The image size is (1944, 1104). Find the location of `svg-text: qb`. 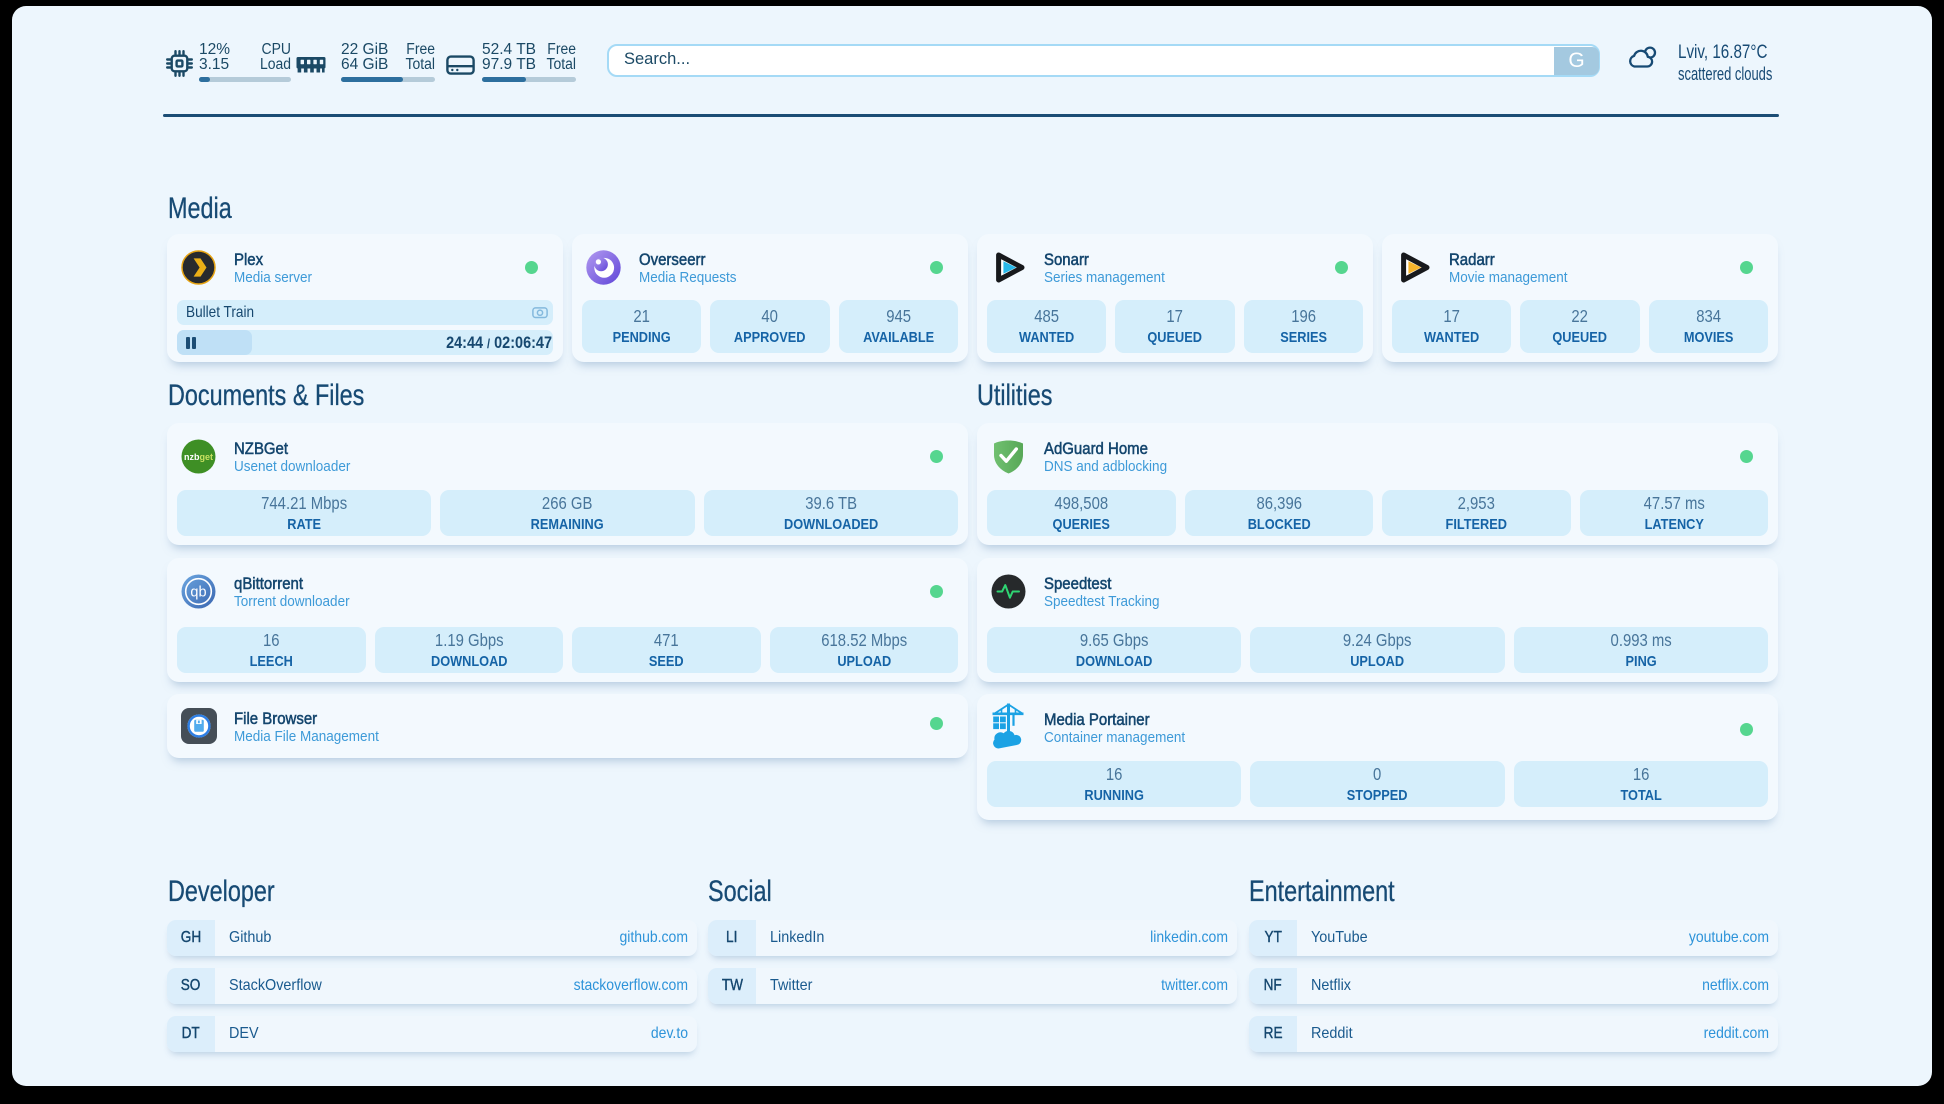

svg-text: qb is located at coordinates (198, 593).